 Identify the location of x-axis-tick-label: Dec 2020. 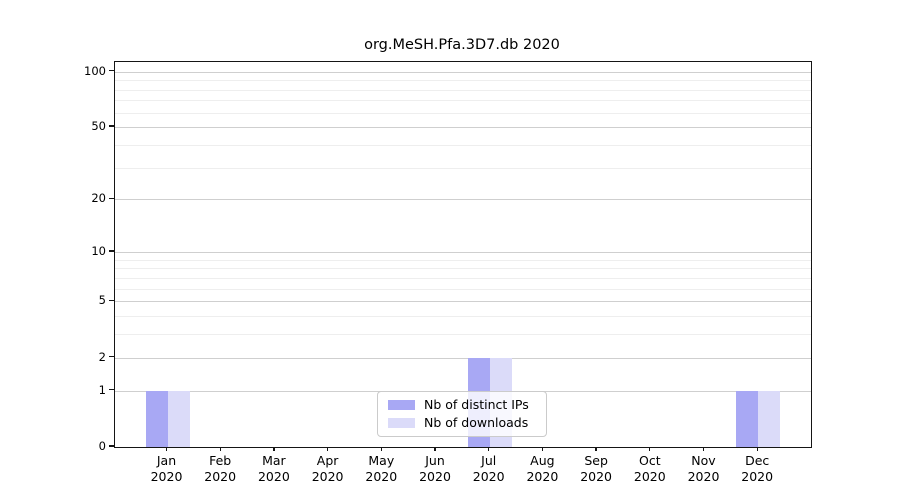
(757, 468).